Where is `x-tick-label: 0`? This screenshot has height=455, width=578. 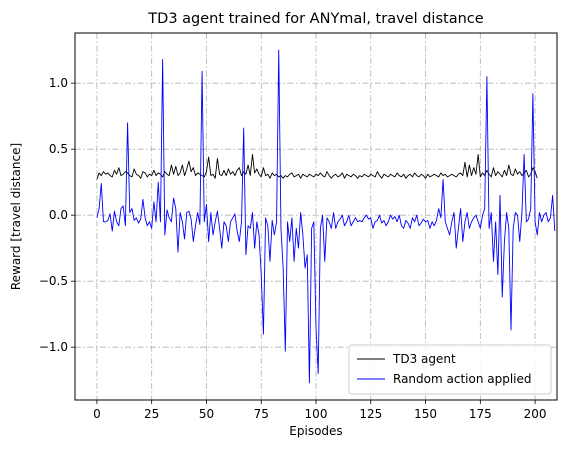 x-tick-label: 0 is located at coordinates (97, 414).